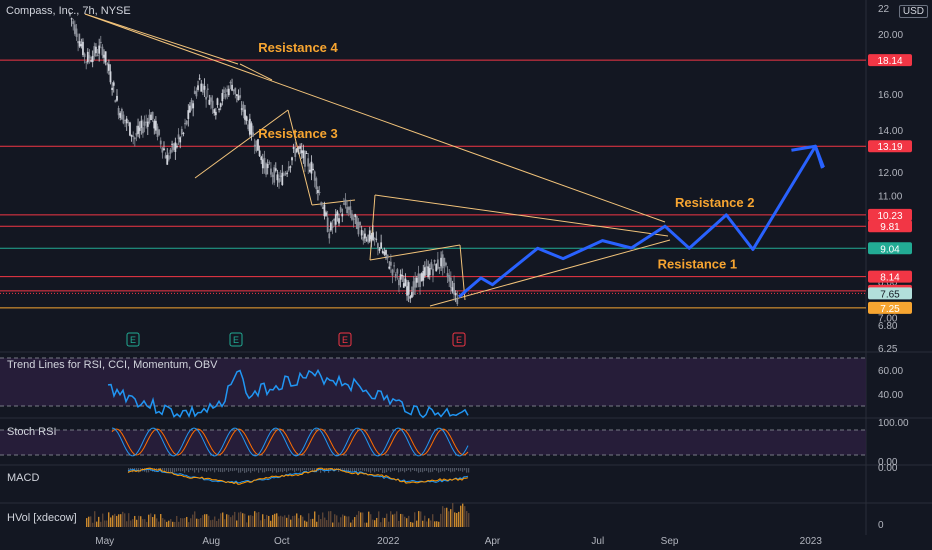 This screenshot has width=932, height=550. What do you see at coordinates (913, 11) in the screenshot?
I see `currency-badge: USD` at bounding box center [913, 11].